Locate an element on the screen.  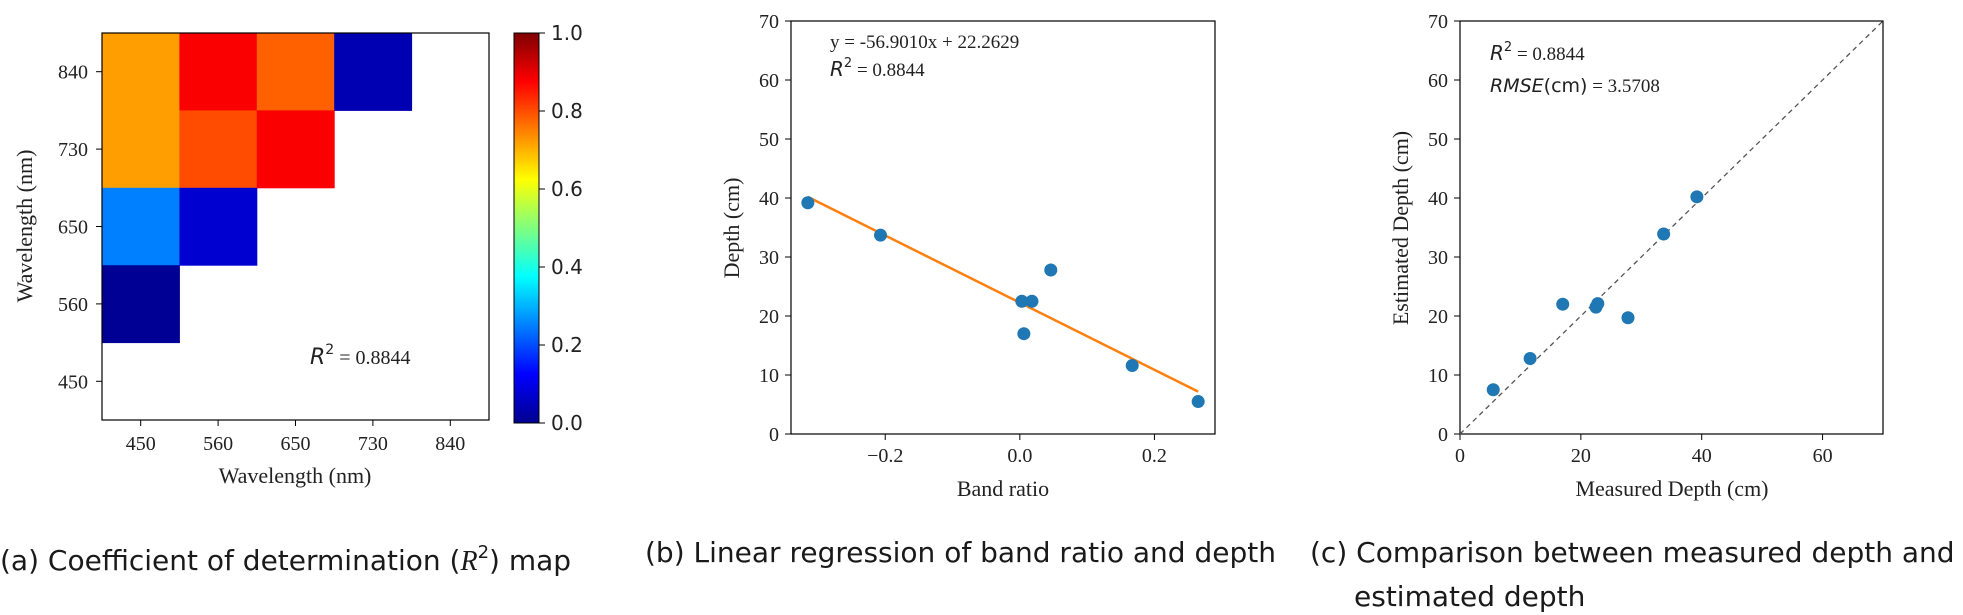
heatmap-y-tick-label: 450 is located at coordinates (73, 382).